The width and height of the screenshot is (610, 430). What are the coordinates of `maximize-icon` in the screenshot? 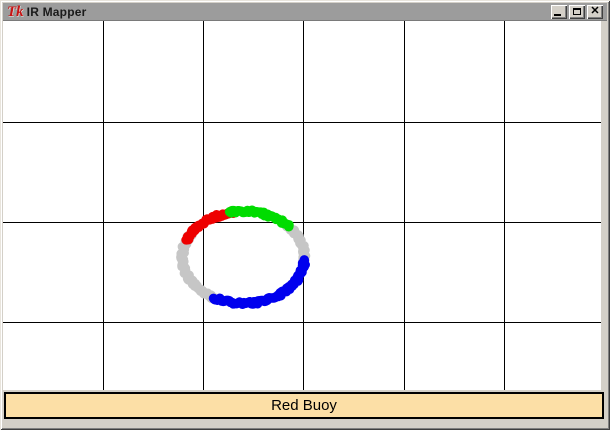 It's located at (577, 11).